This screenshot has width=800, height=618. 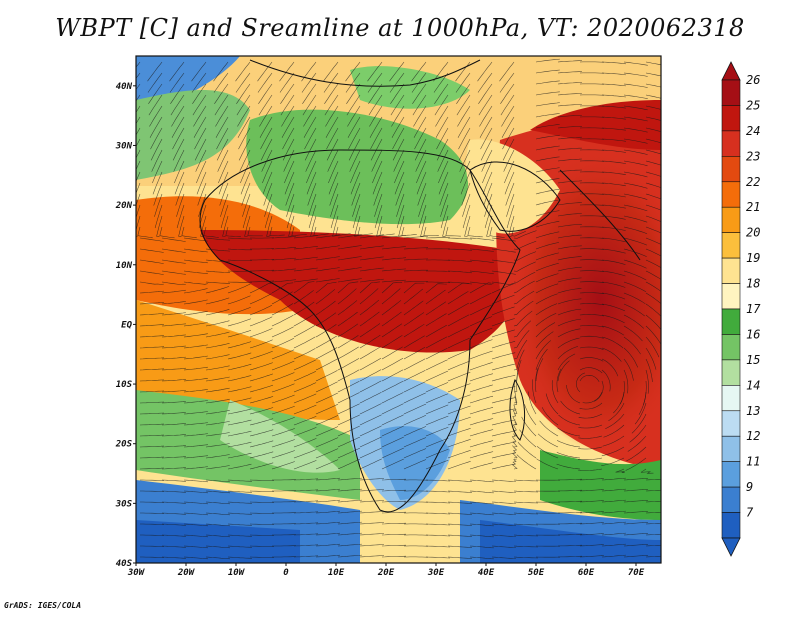 What do you see at coordinates (731, 547) in the screenshot?
I see `colorbar-bottom-arrow` at bounding box center [731, 547].